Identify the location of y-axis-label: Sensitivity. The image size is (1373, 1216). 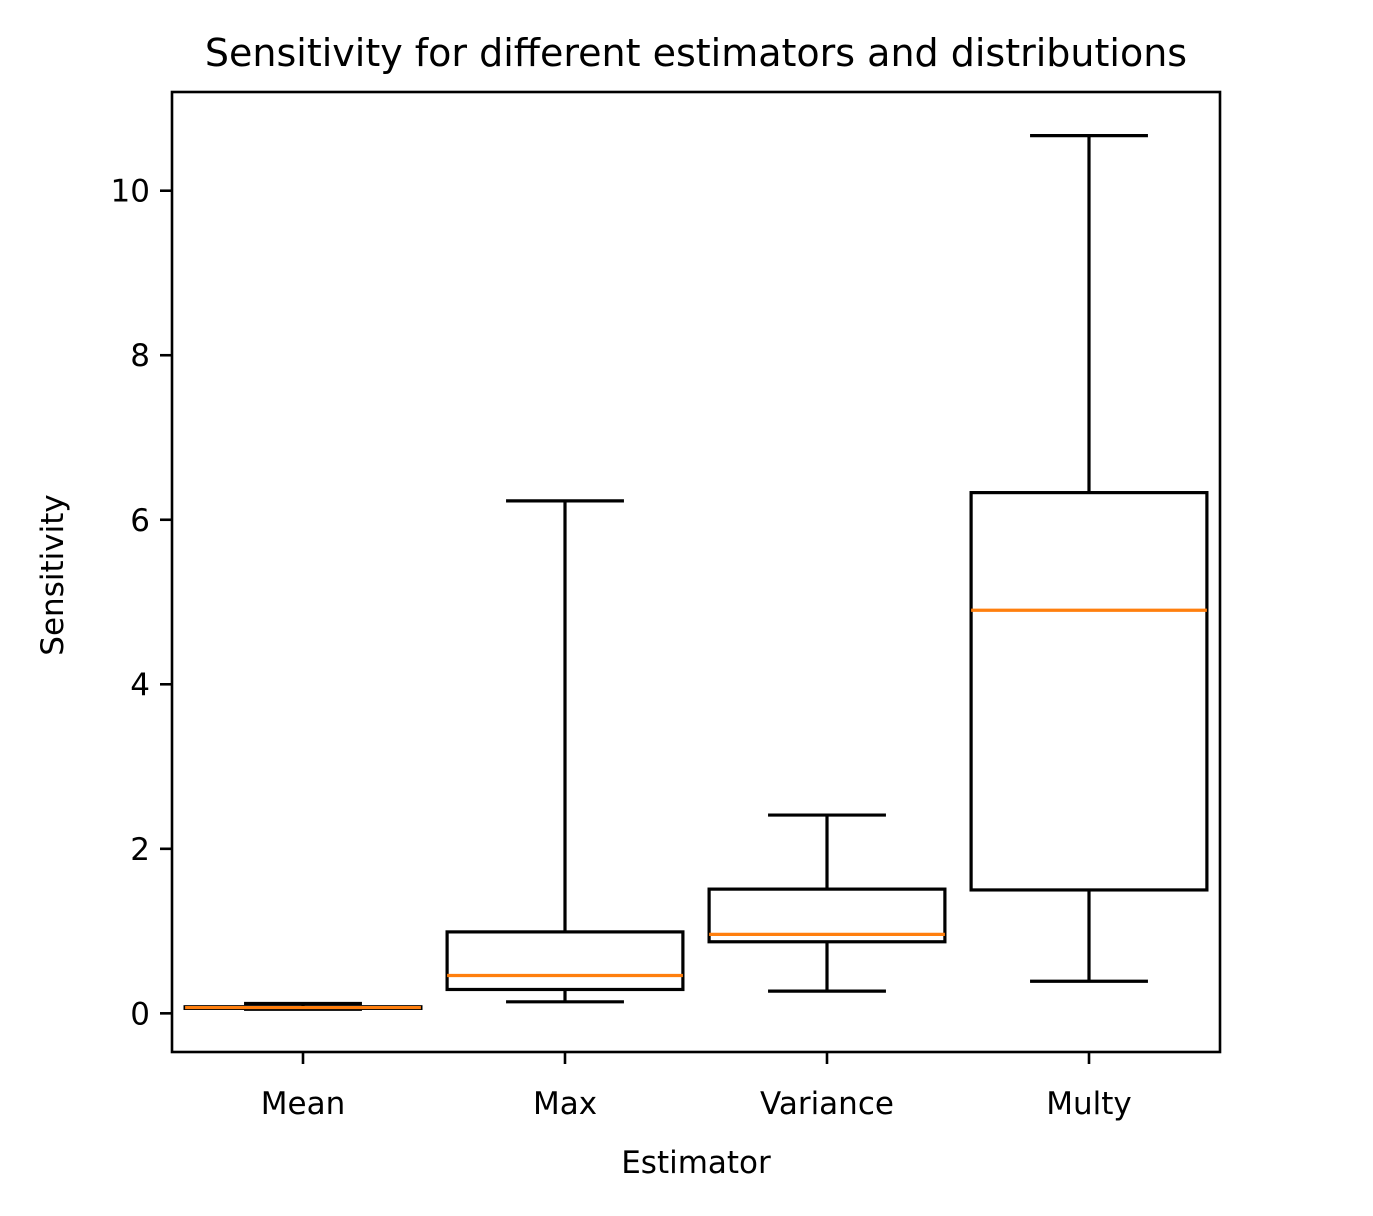
(53, 574).